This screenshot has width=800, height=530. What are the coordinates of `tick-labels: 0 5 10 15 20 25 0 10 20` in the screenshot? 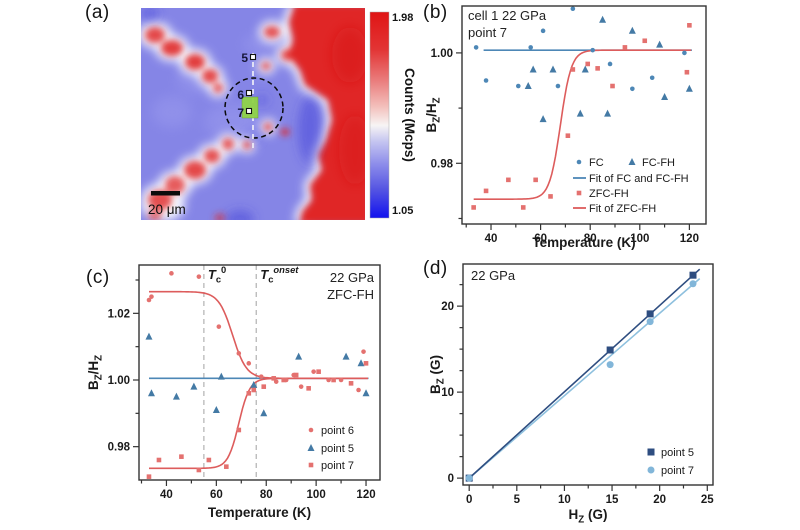 It's located at (577, 403).